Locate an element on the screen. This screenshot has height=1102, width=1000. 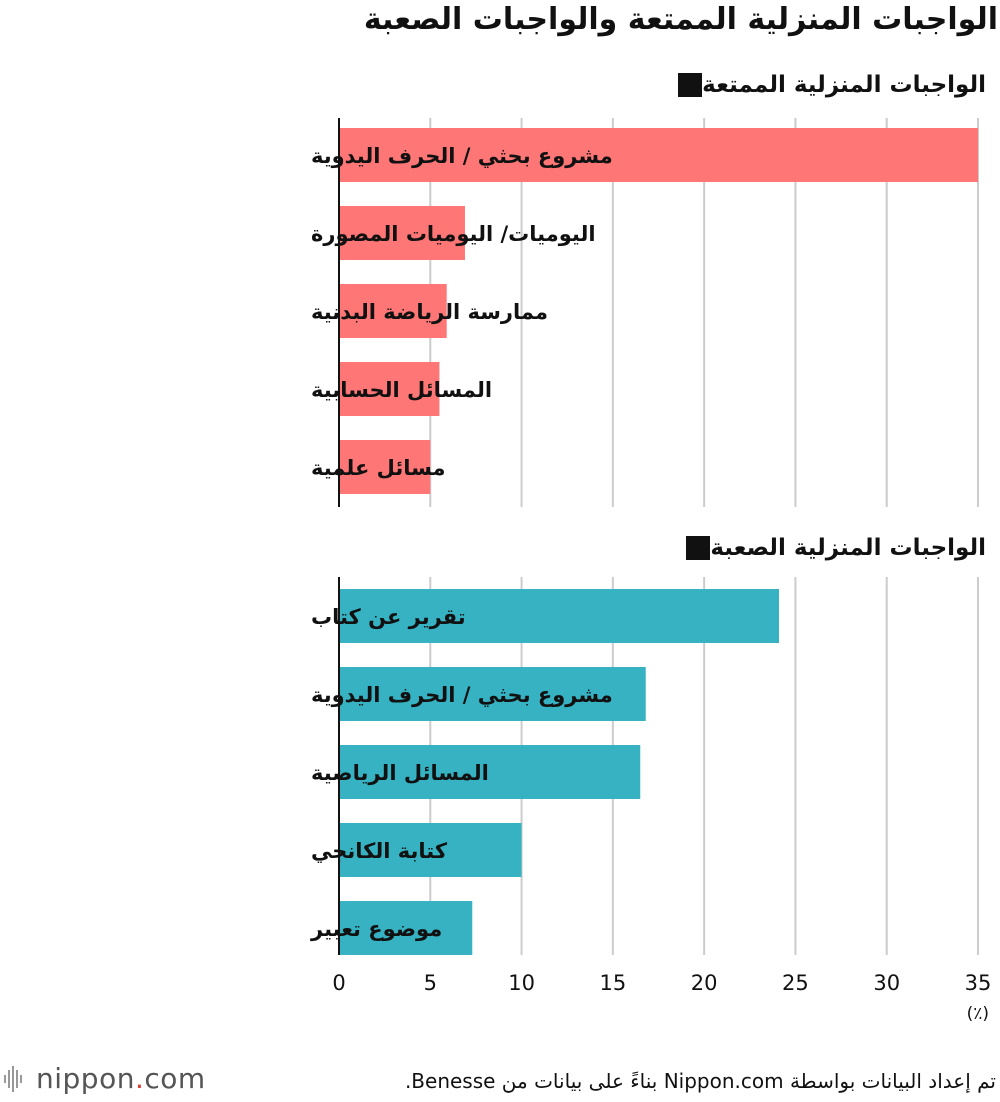
logo-suffix: com is located at coordinates (175, 1078).